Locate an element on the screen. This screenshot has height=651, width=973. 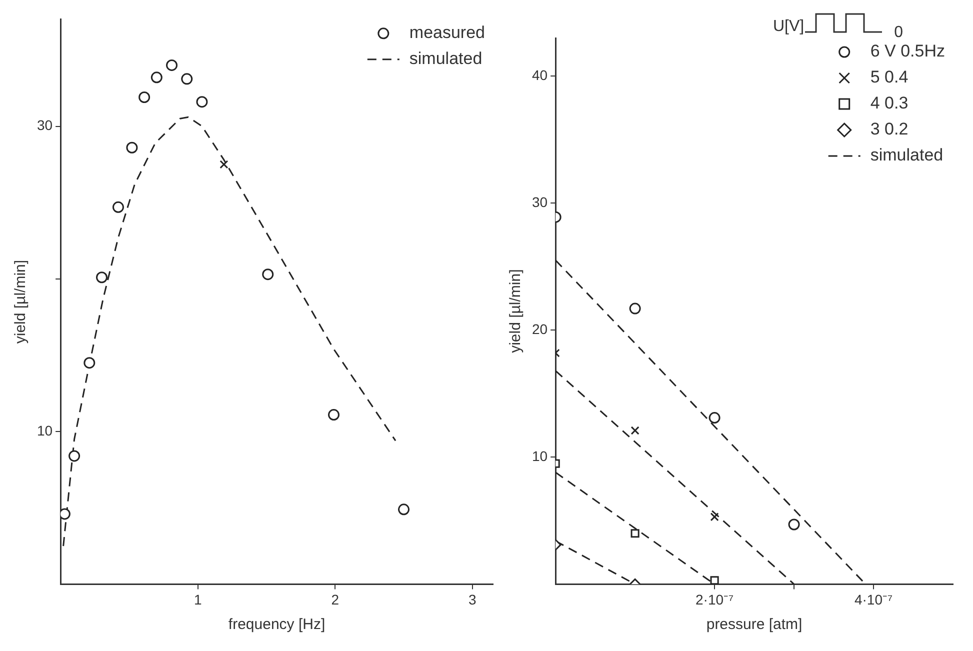
x-tick-label: 1 is located at coordinates (198, 599).